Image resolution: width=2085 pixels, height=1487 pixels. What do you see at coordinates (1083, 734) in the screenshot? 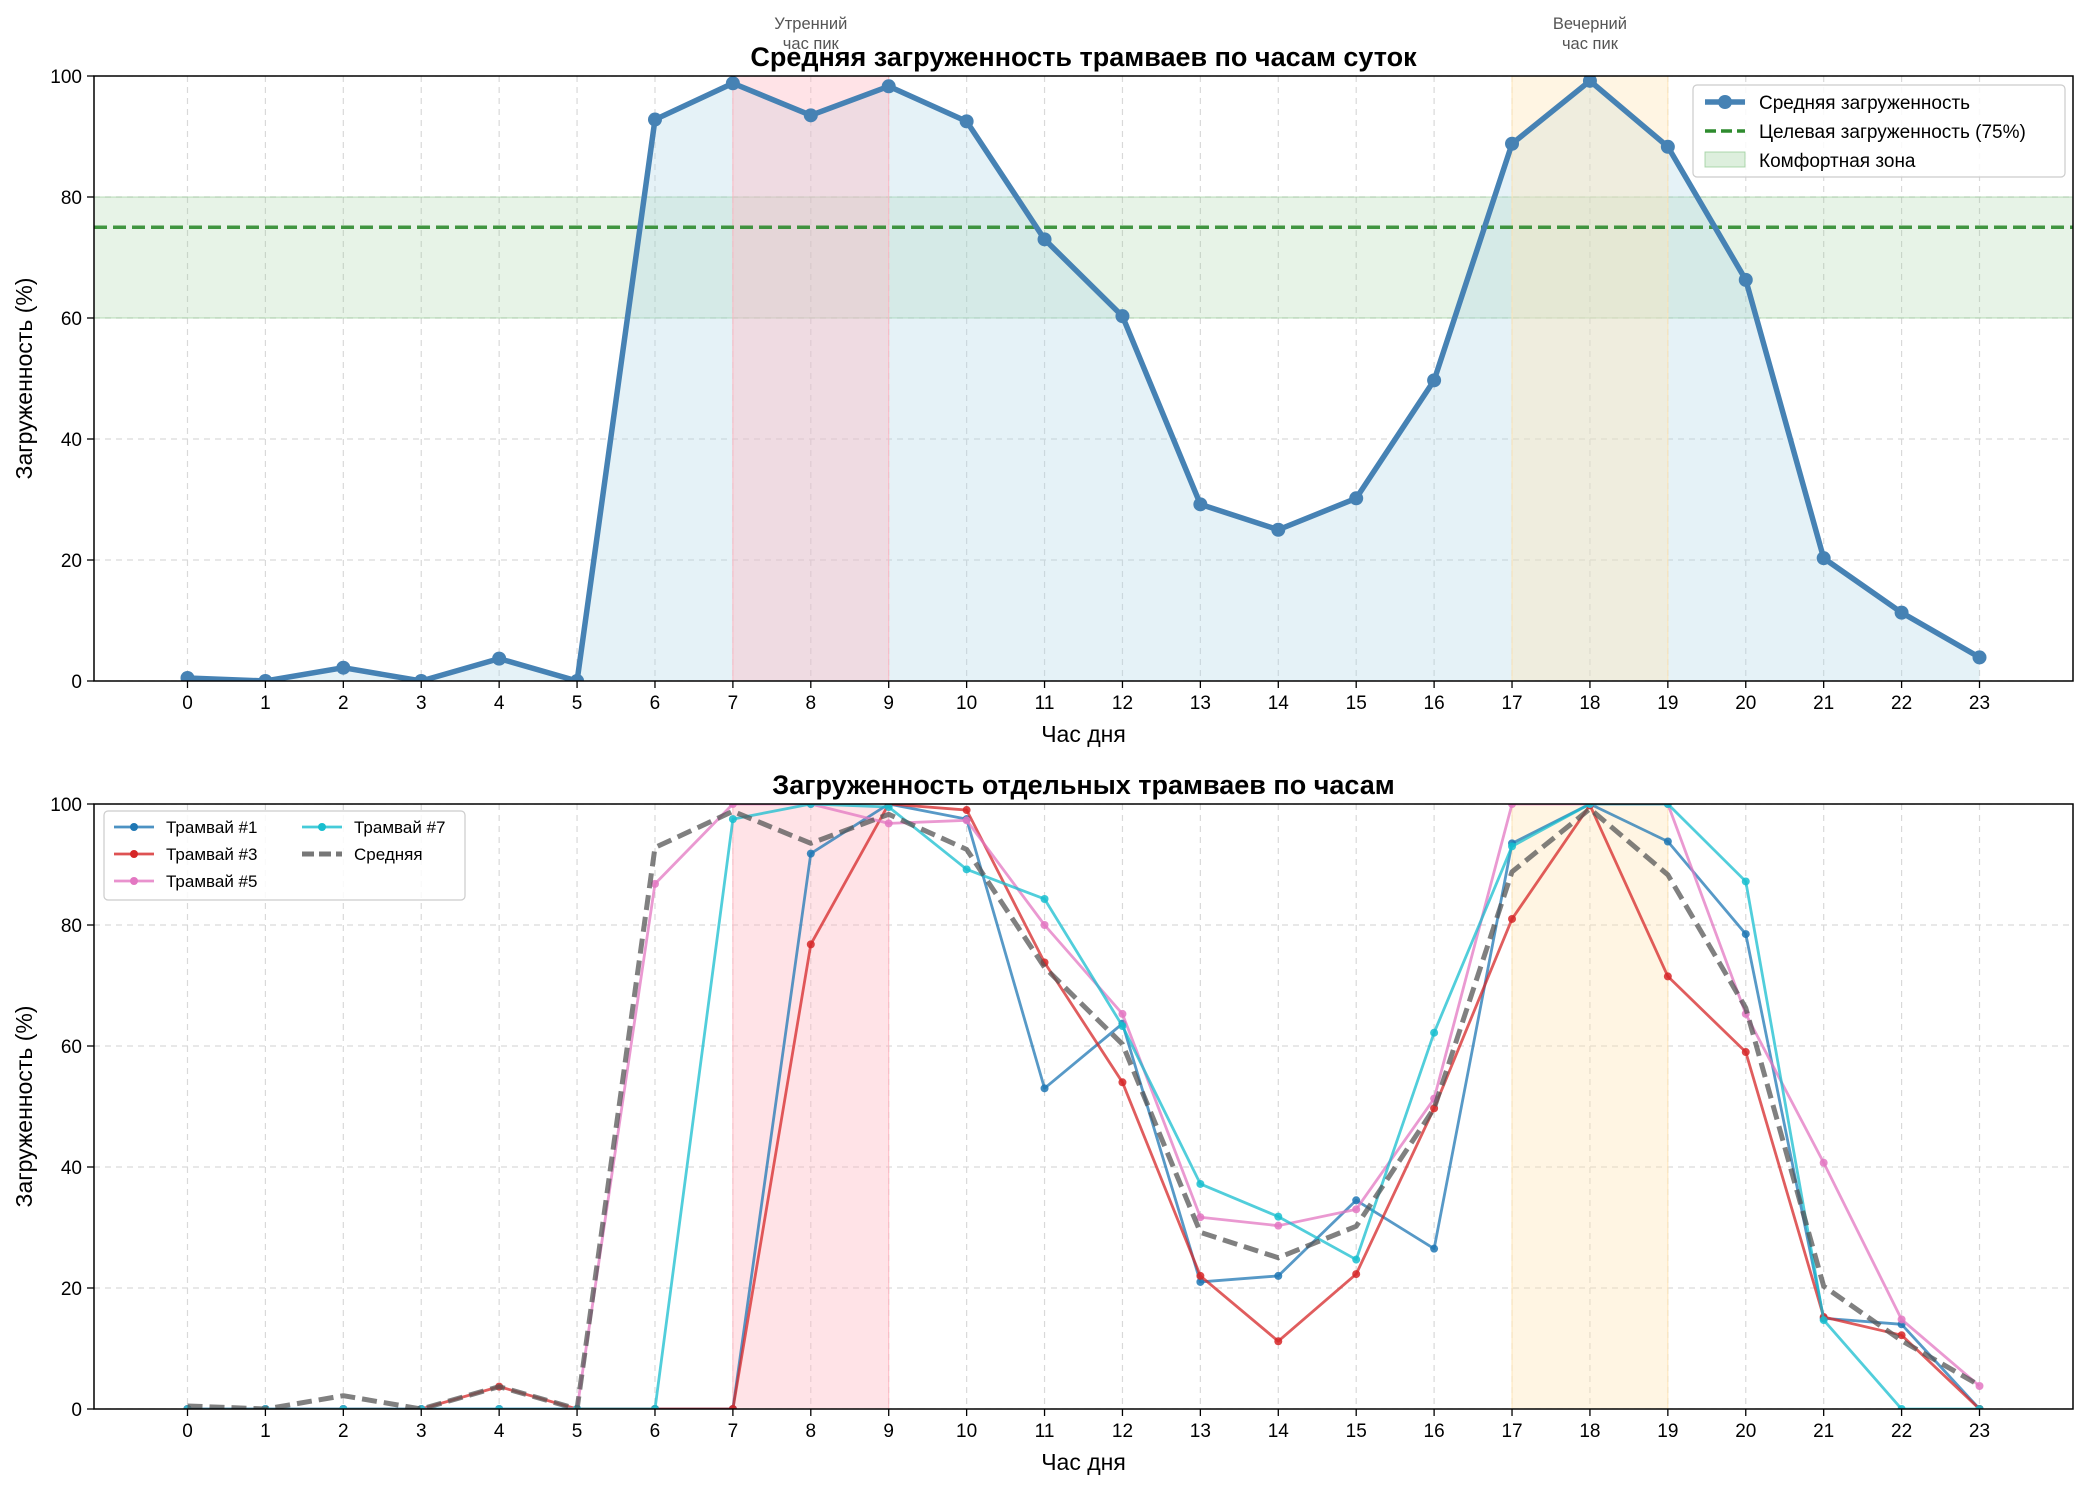
I see `x-axis-label: Час дня` at bounding box center [1083, 734].